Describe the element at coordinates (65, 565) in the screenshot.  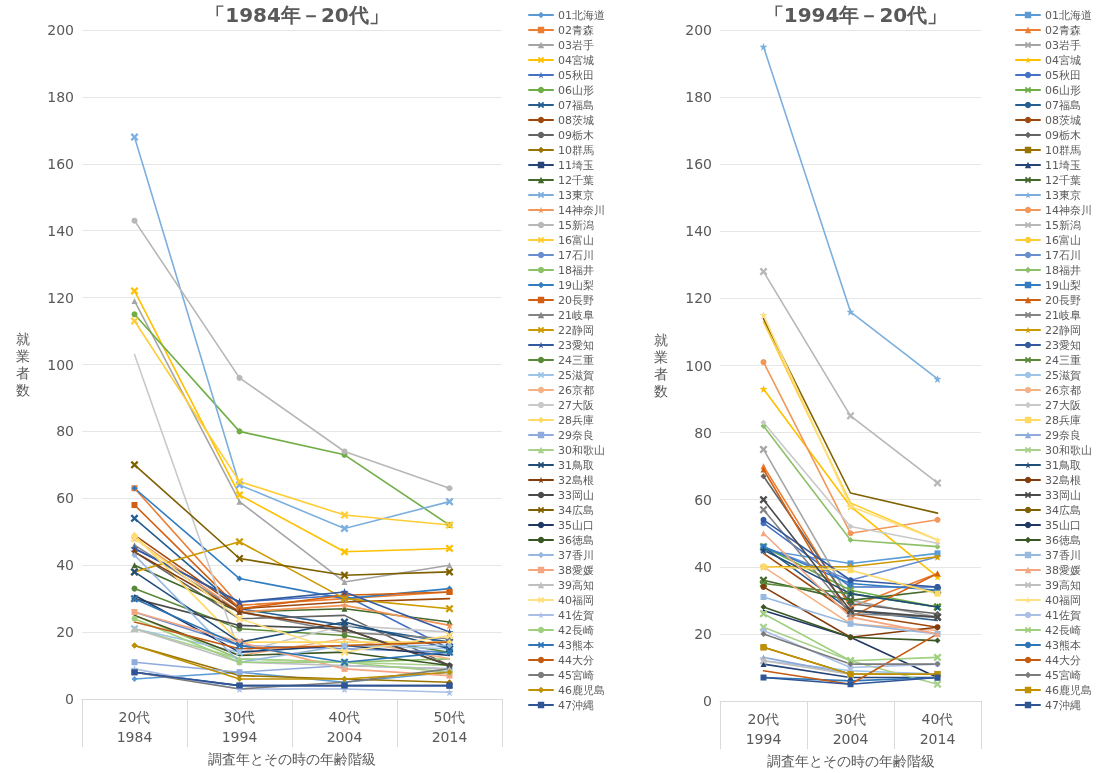
I see `y-tick-label: 40` at that location.